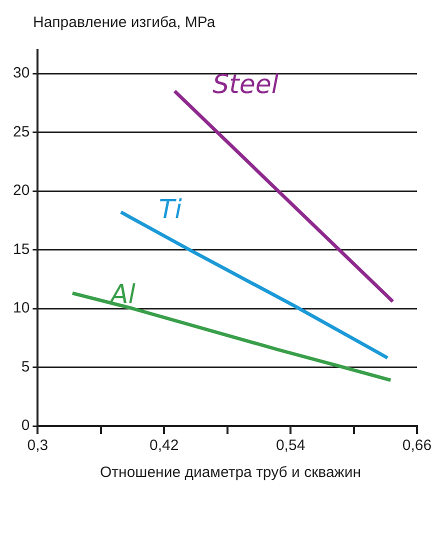 The image size is (441, 539). Describe the element at coordinates (417, 445) in the screenshot. I see `x-tick-label: 0,66` at that location.